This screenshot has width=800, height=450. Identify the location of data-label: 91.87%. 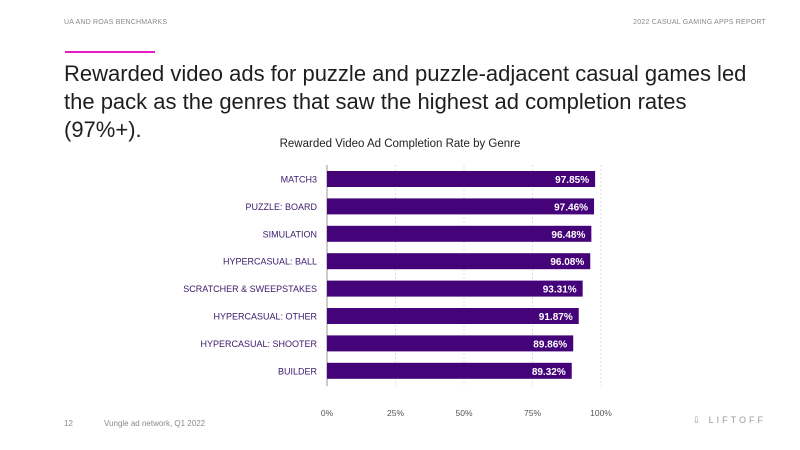
(556, 317).